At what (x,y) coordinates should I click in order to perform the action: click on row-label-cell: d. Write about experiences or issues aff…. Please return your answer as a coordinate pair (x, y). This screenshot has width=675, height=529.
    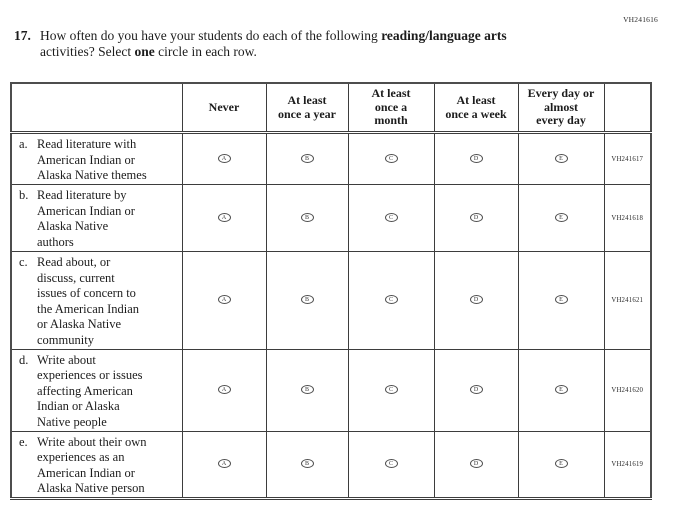
    Looking at the image, I should click on (96, 390).